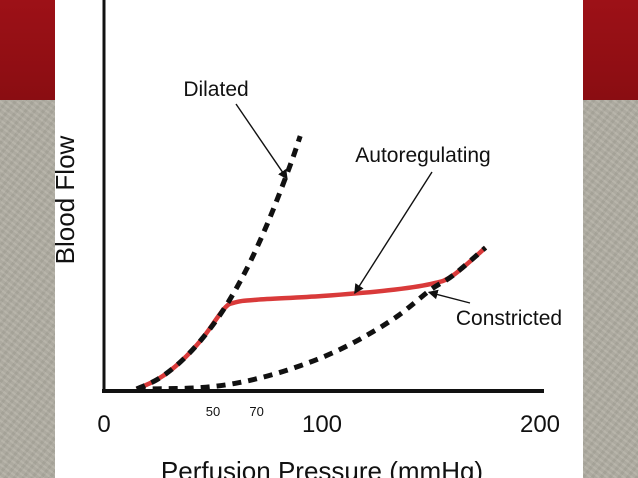 This screenshot has height=478, width=638. I want to click on annotation-arrow-dilated, so click(261, 141).